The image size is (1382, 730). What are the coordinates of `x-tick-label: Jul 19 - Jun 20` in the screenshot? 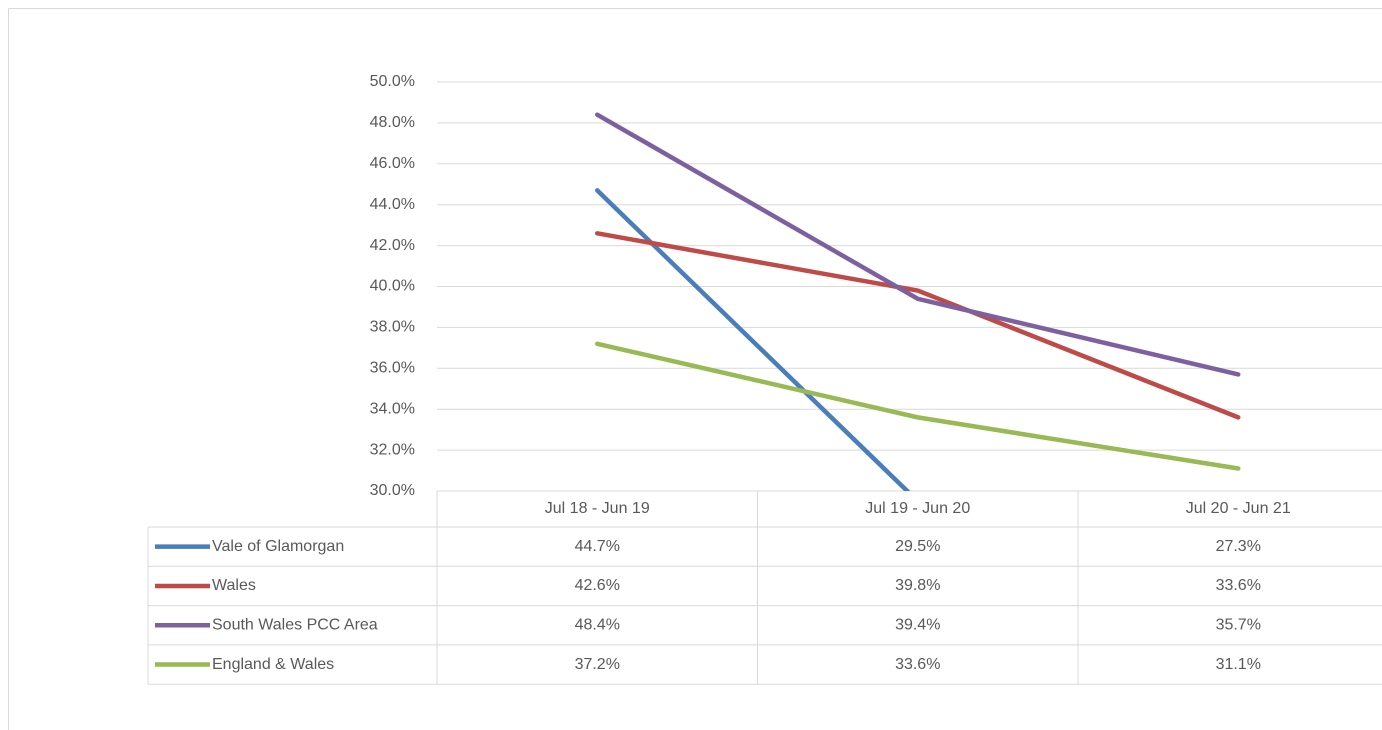 It's located at (917, 508).